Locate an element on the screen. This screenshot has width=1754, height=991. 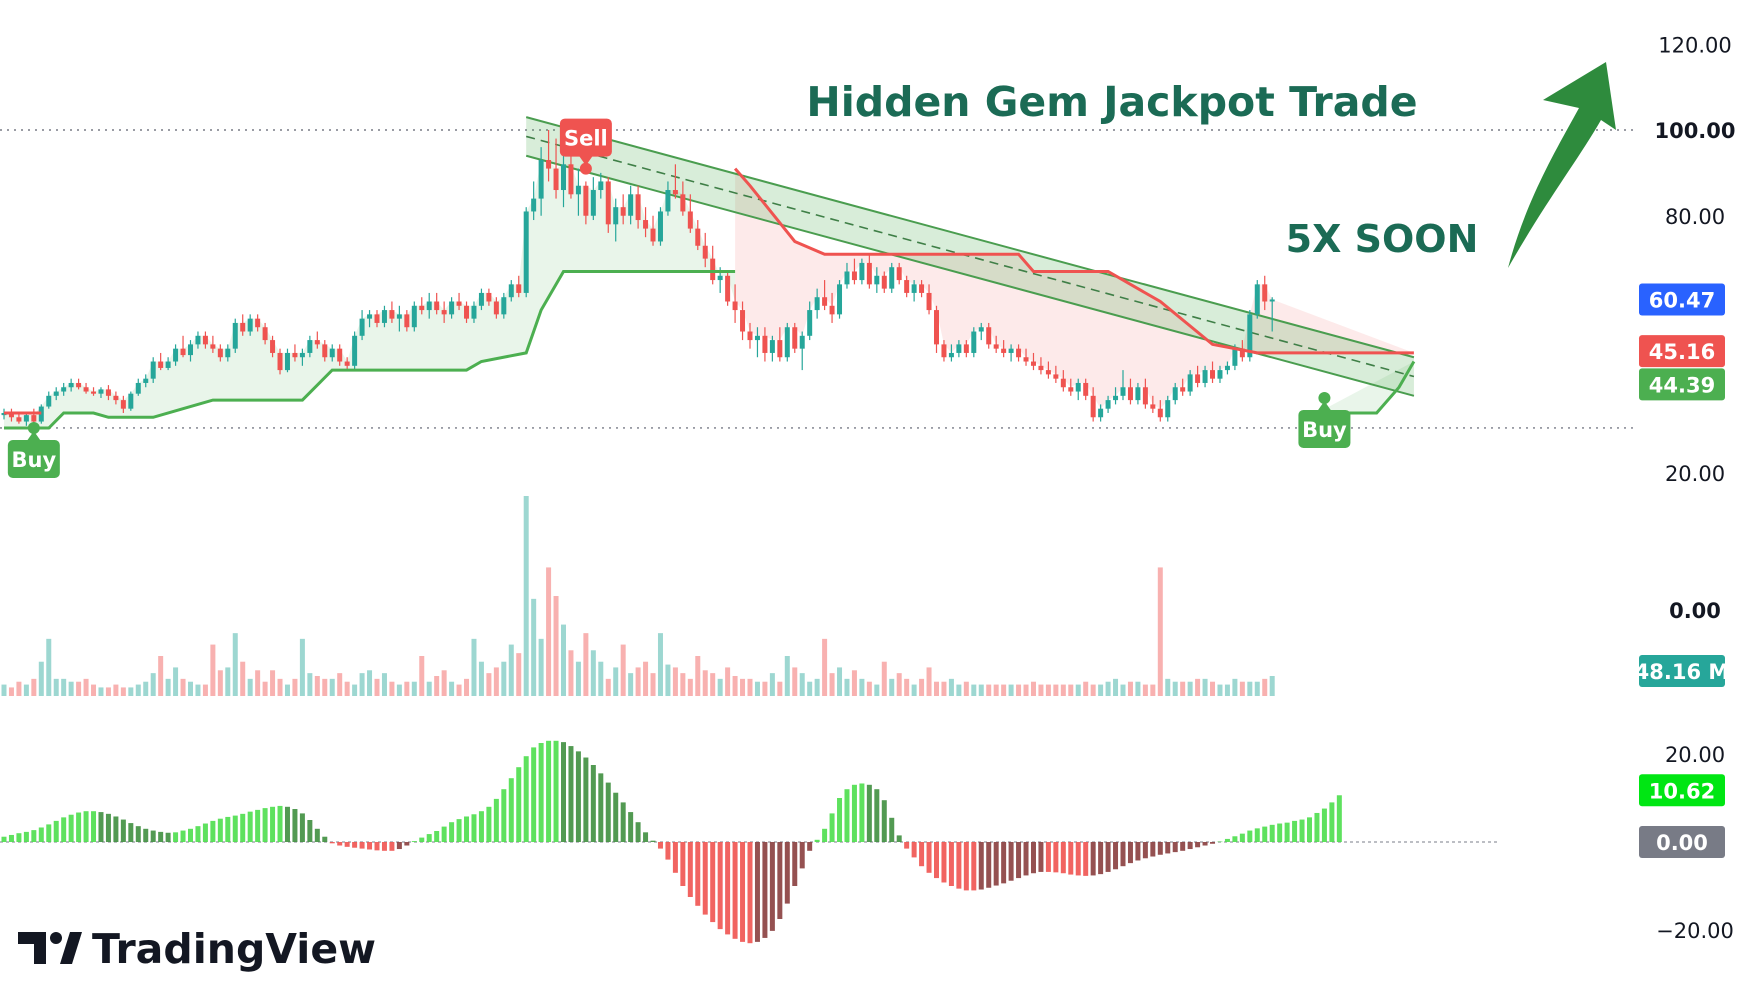
price-axis-tick: 120.00 is located at coordinates (1694, 45).